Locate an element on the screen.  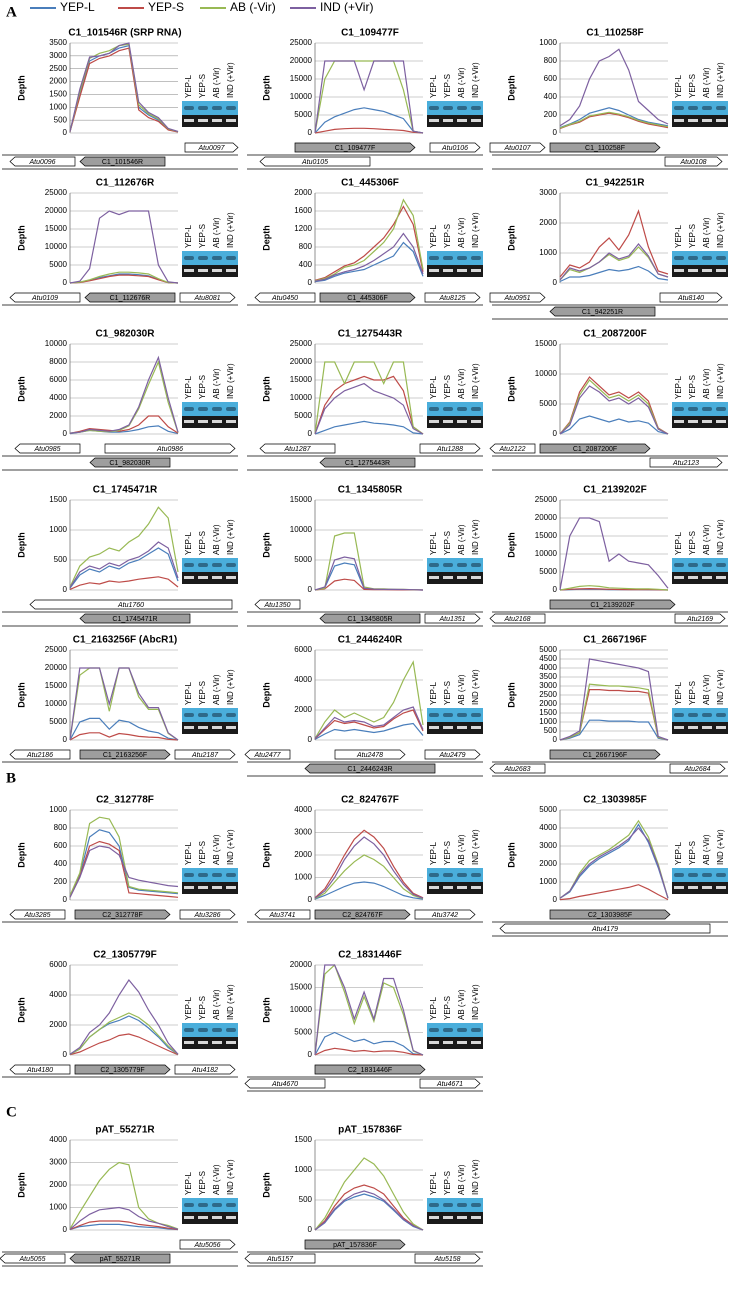
gene-label: Atu2186 is located at coordinates (39, 755).